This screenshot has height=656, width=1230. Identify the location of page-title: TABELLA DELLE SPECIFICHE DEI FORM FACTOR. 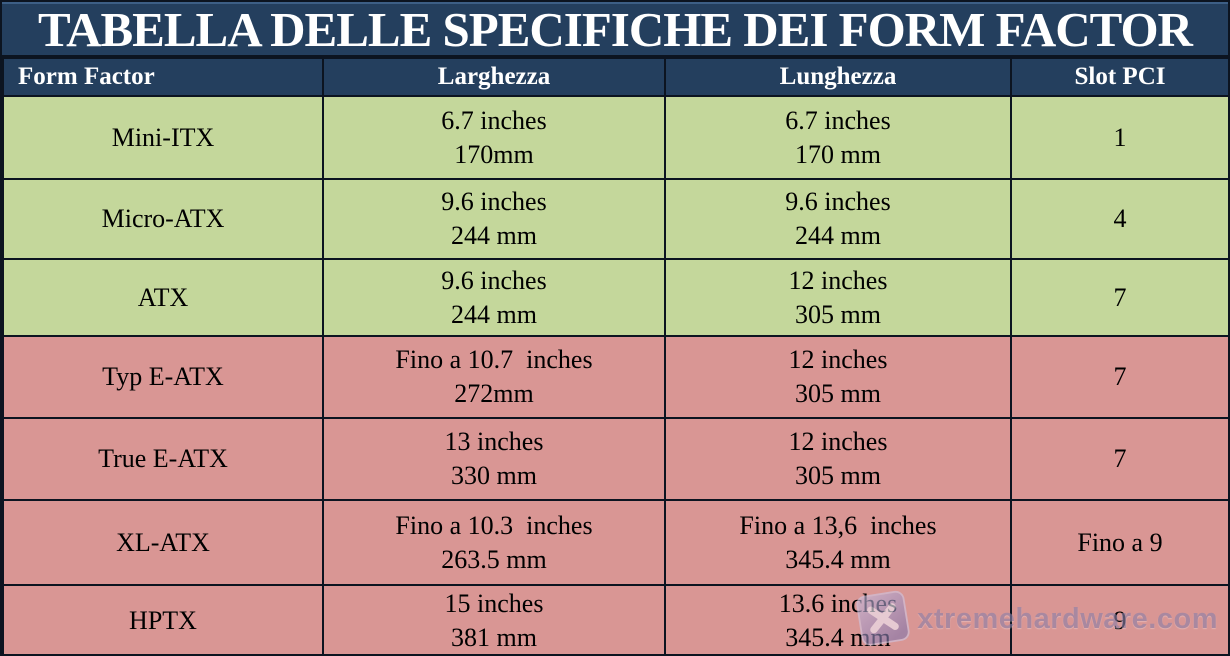
(615, 29).